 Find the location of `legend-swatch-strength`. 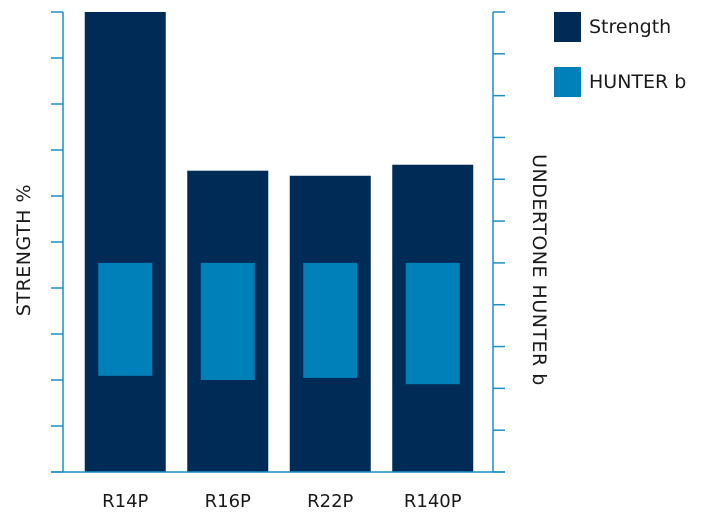

legend-swatch-strength is located at coordinates (567, 27).